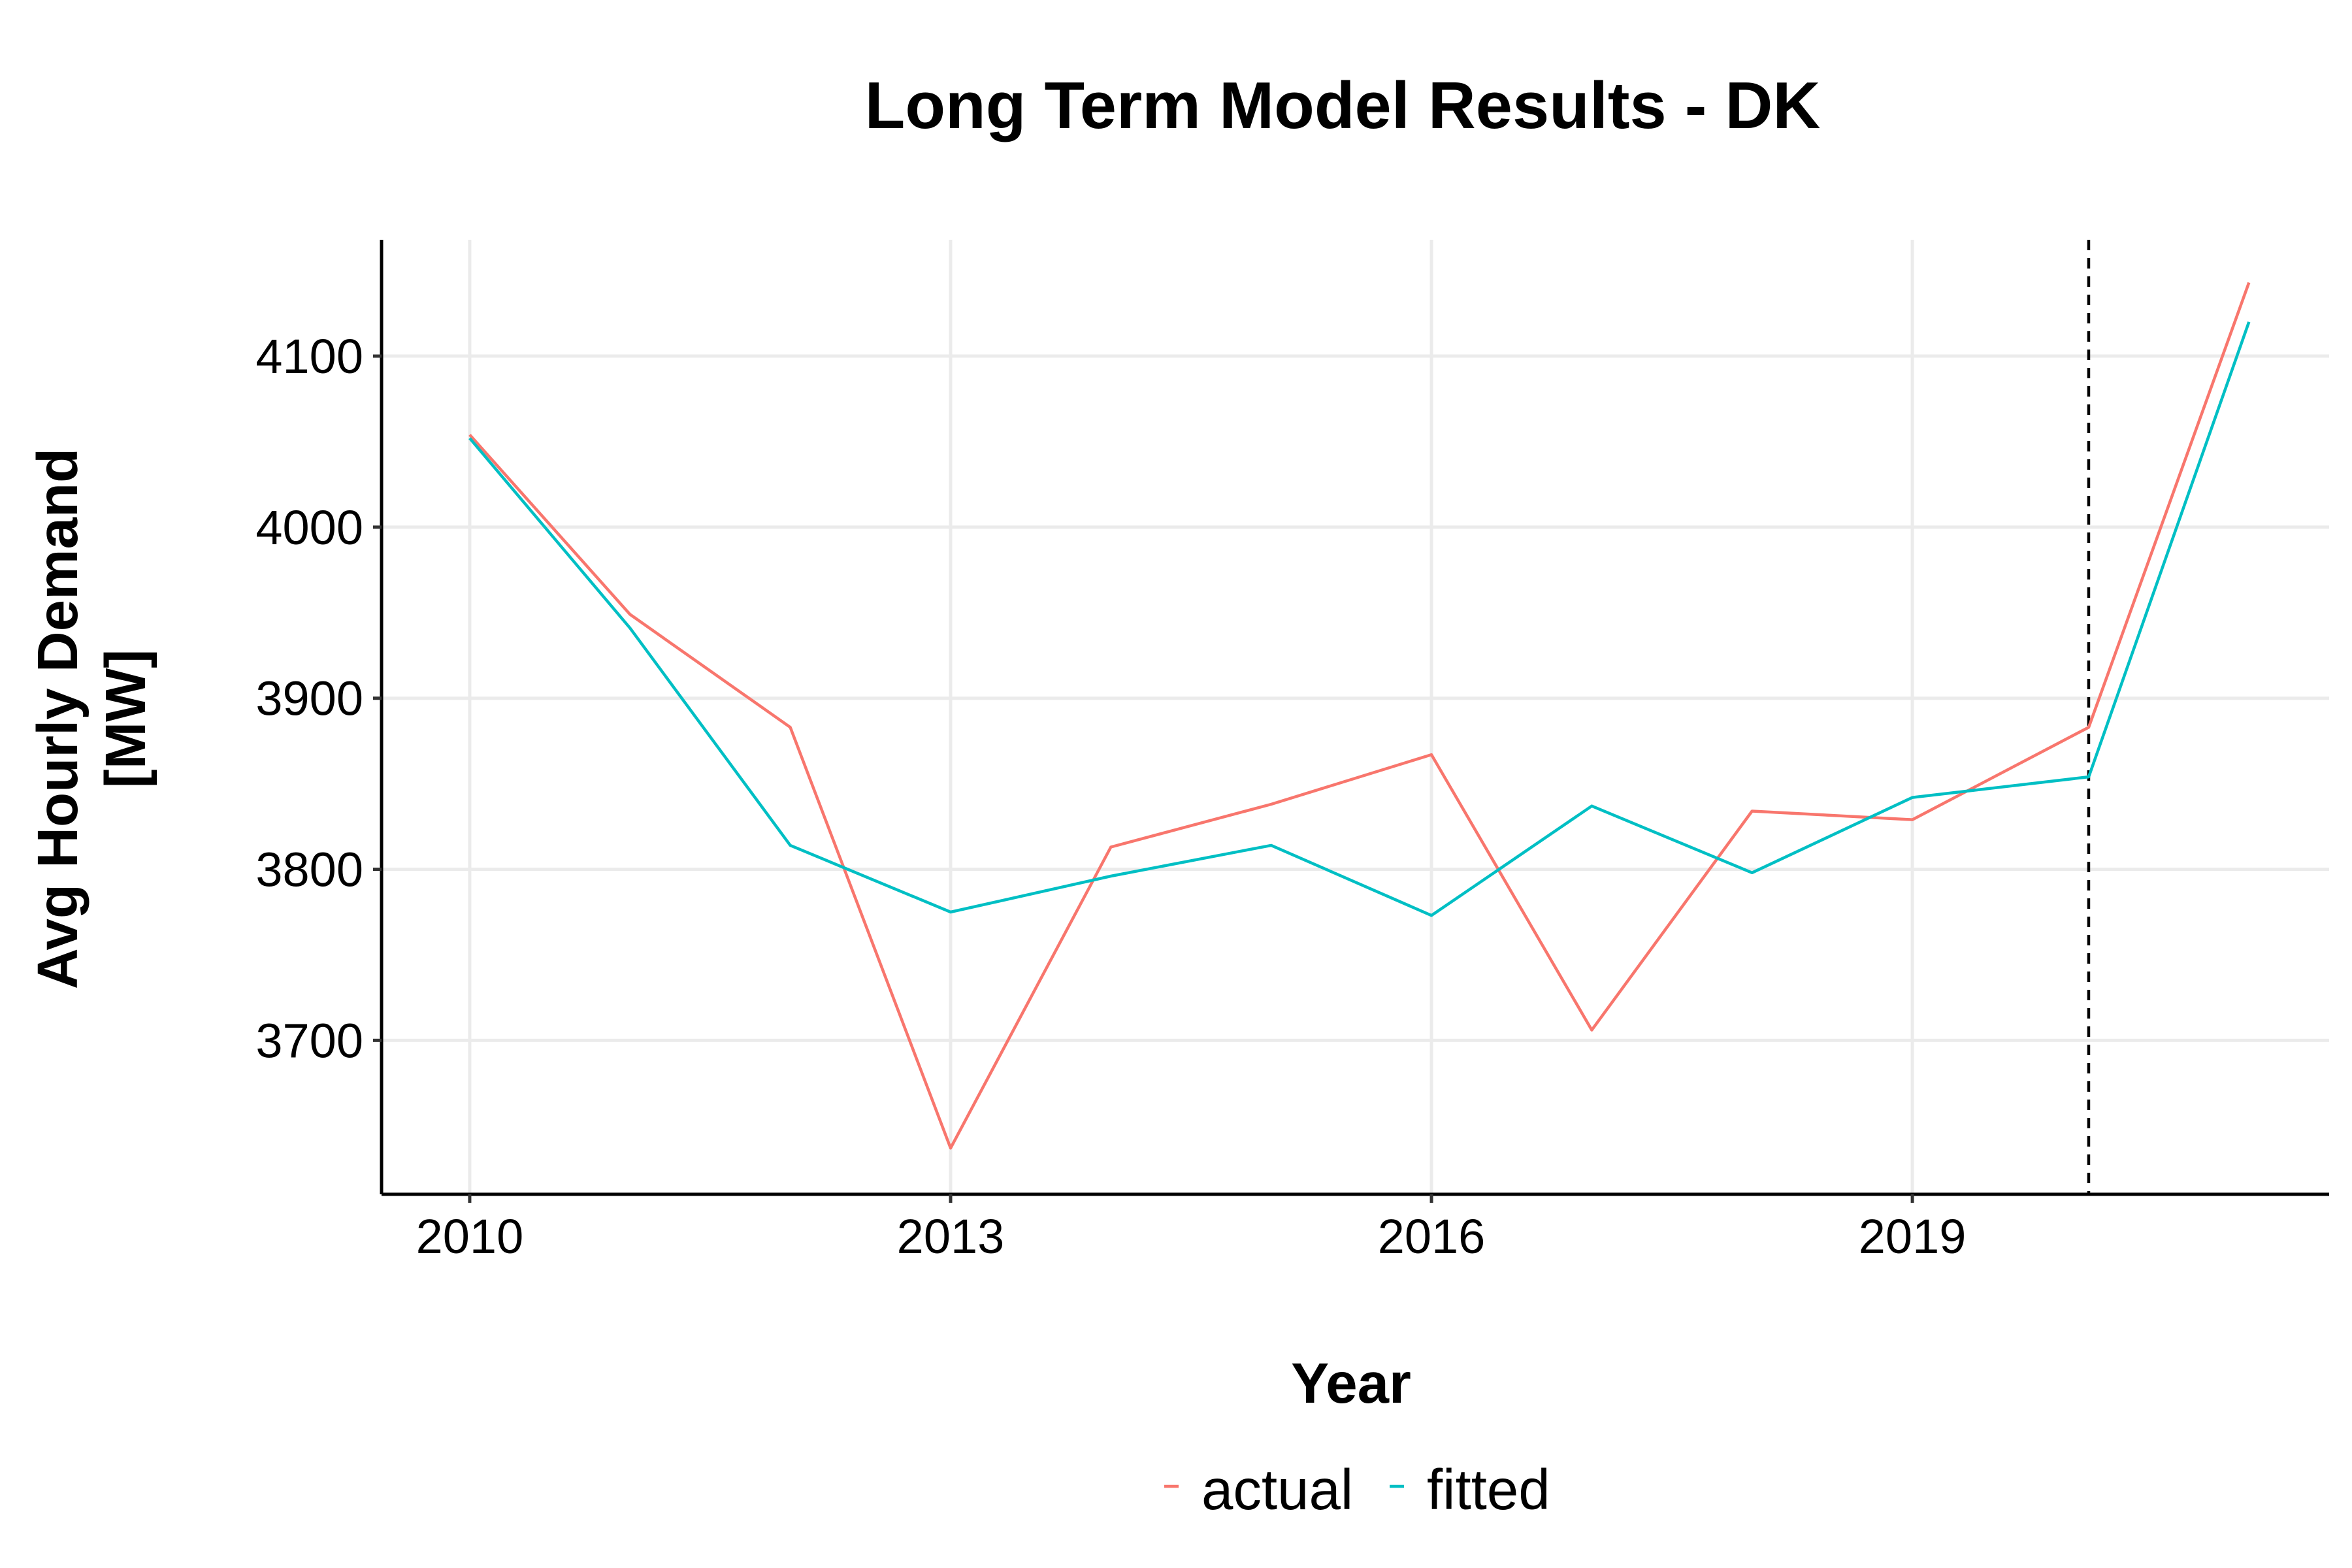 This screenshot has height=1568, width=2352. I want to click on y-axis-ticks: 3700 3800 3900 4000 4100, so click(318, 698).